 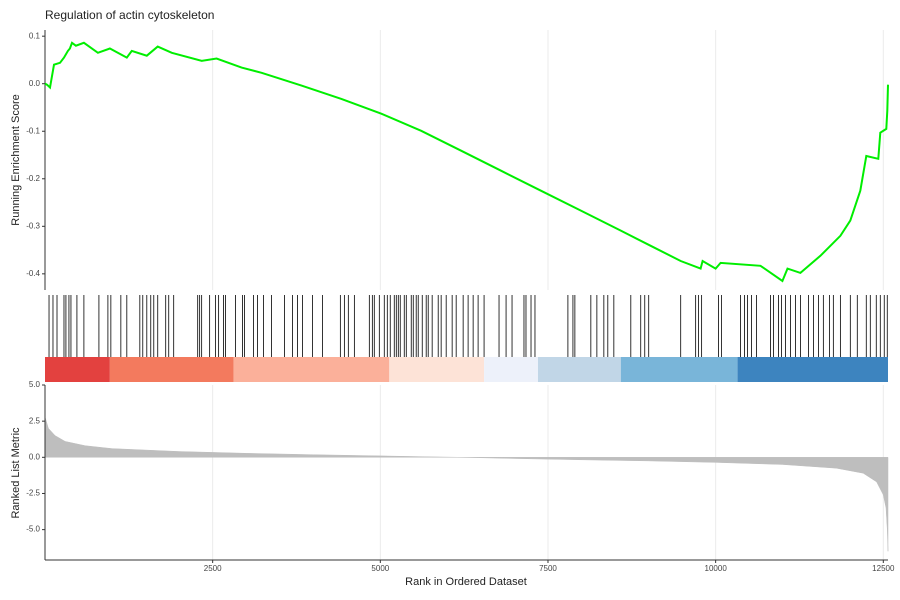 I want to click on x-tick-label: 2500, so click(x=213, y=568).